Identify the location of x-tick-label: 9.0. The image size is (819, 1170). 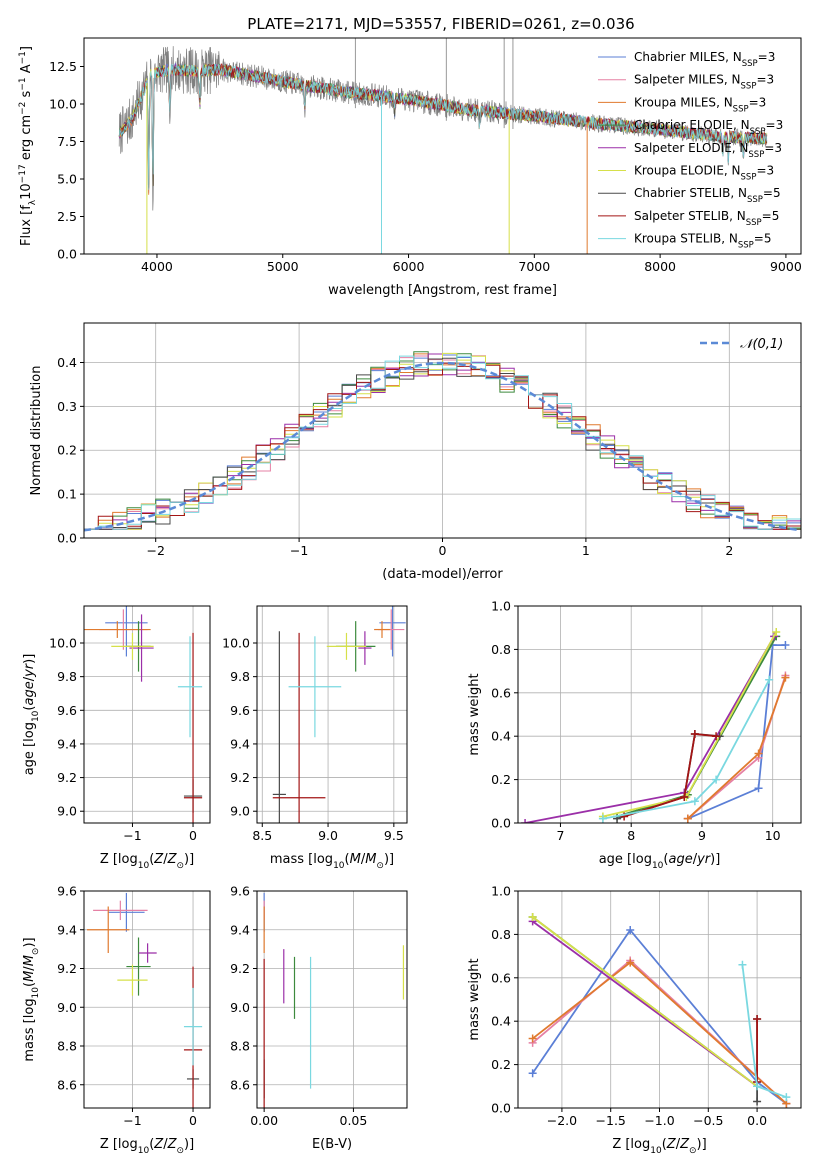
(328, 835).